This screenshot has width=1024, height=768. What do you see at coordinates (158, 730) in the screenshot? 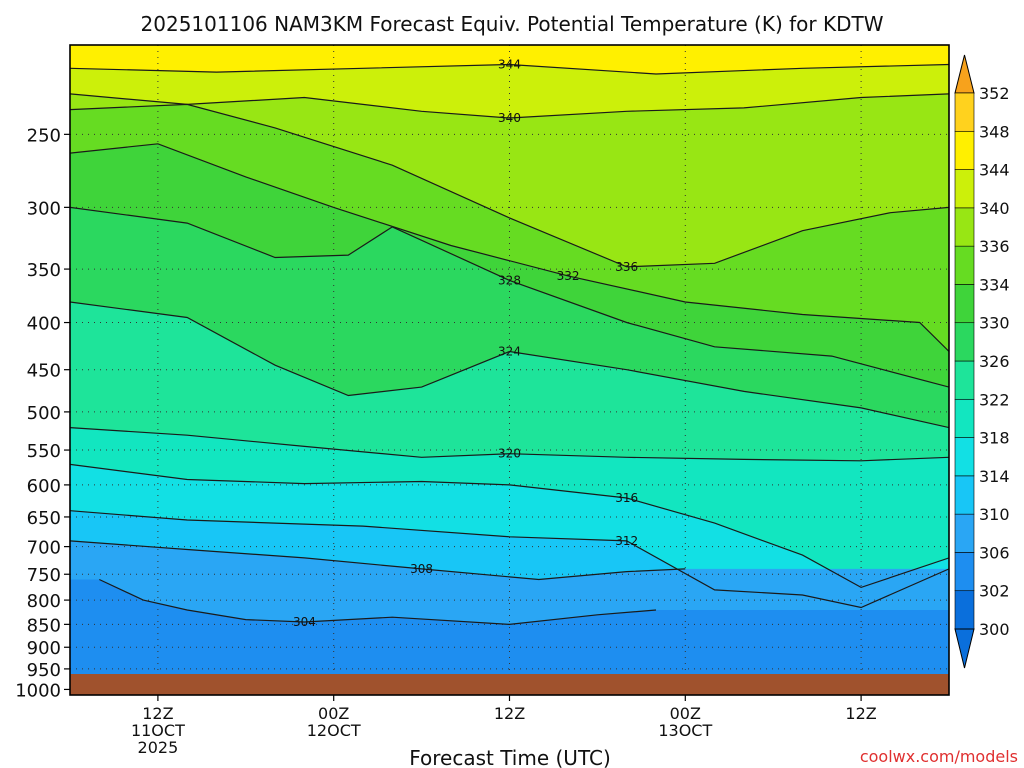
I see `x-tick-label: 11OCT` at bounding box center [158, 730].